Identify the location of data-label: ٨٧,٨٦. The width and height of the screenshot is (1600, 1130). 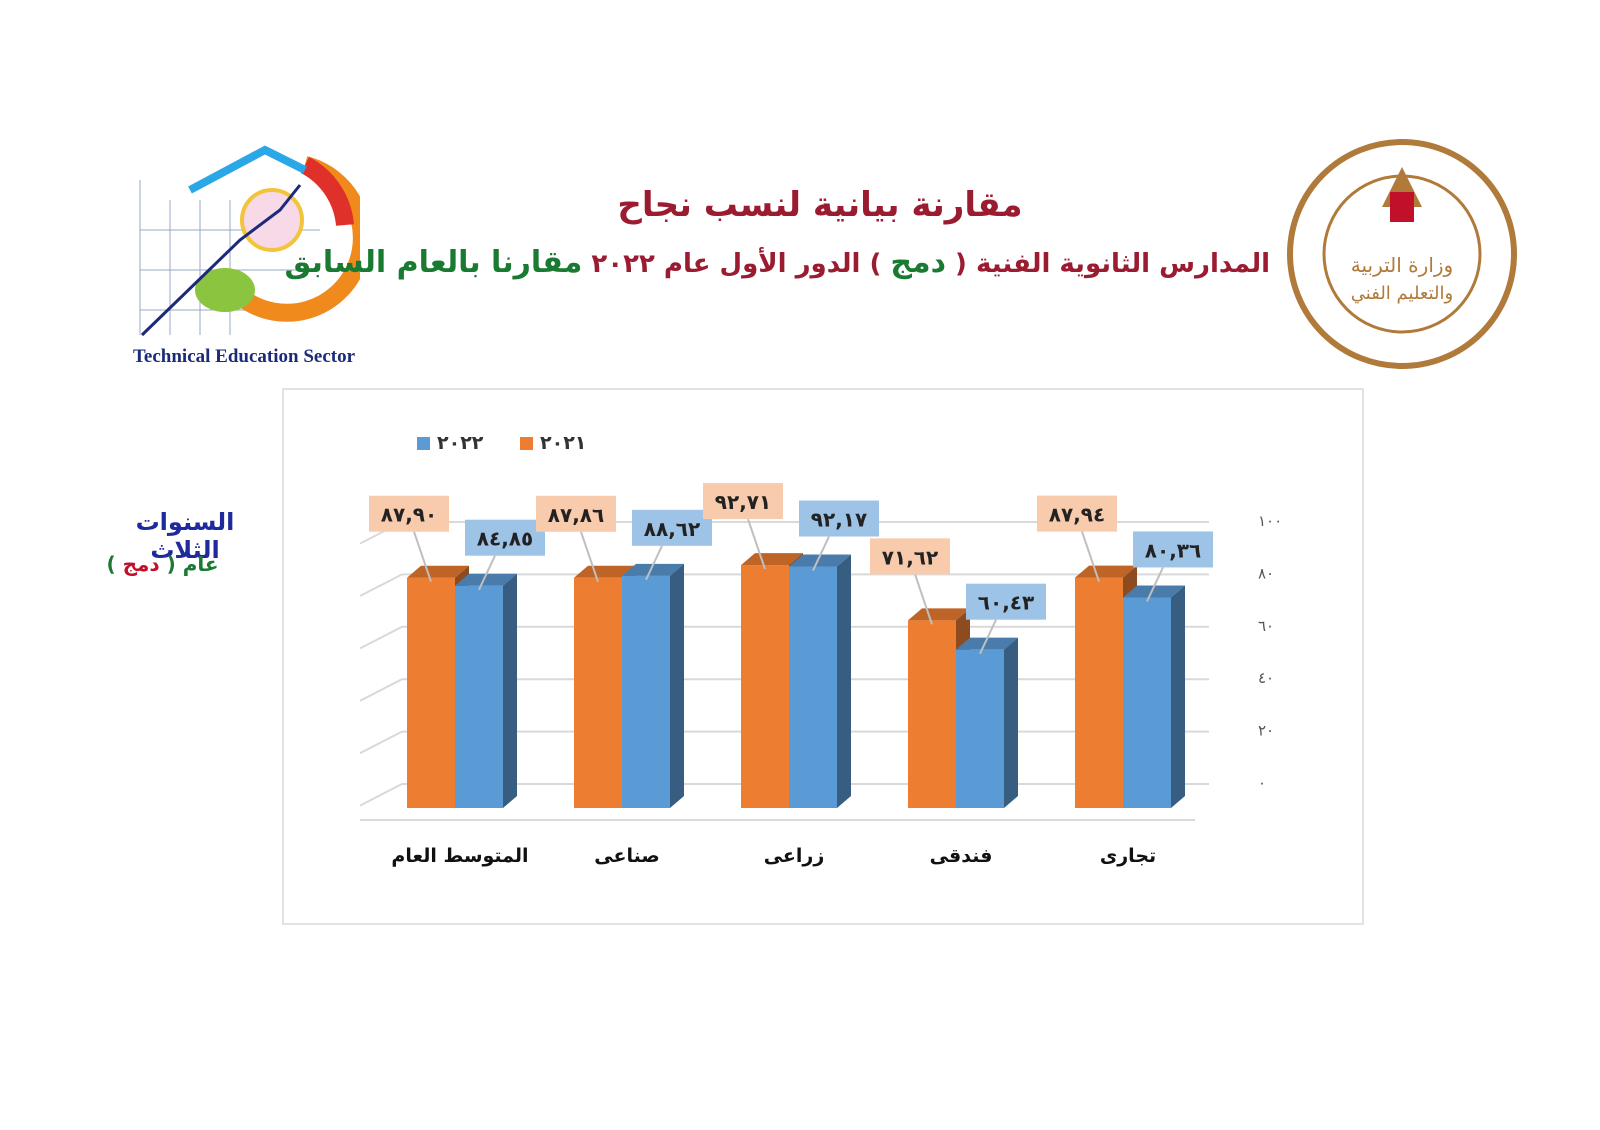
(576, 515).